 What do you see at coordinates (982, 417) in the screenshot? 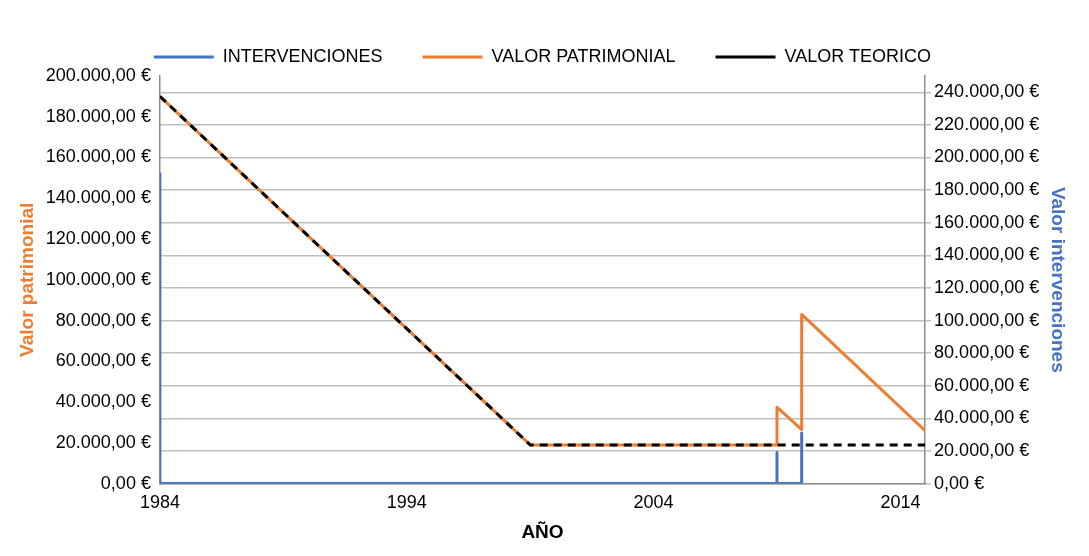
I see `y2-tick-label: 40.000,00 €` at bounding box center [982, 417].